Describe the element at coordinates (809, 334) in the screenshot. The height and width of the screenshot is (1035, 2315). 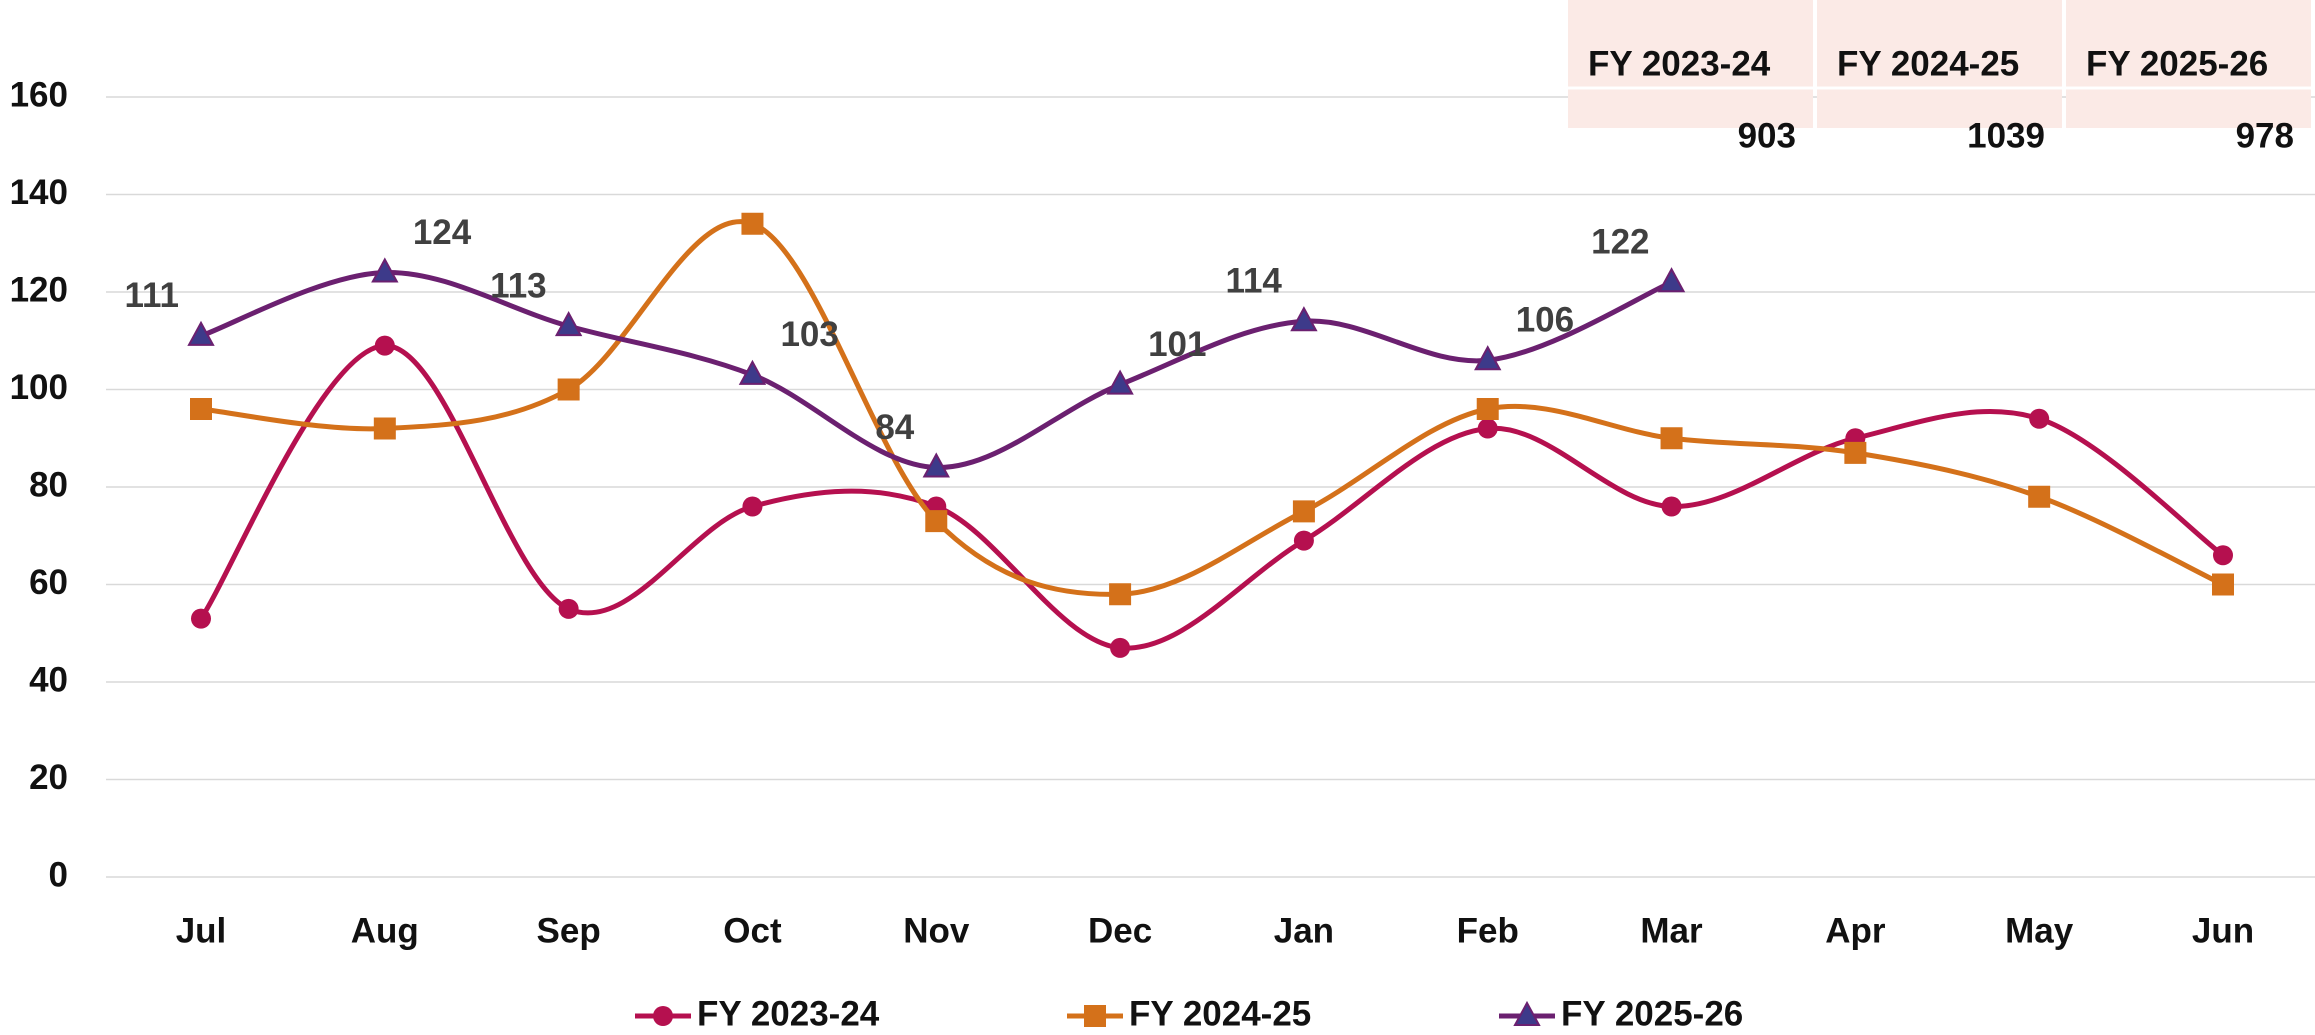
I see `data-label: 103` at that location.